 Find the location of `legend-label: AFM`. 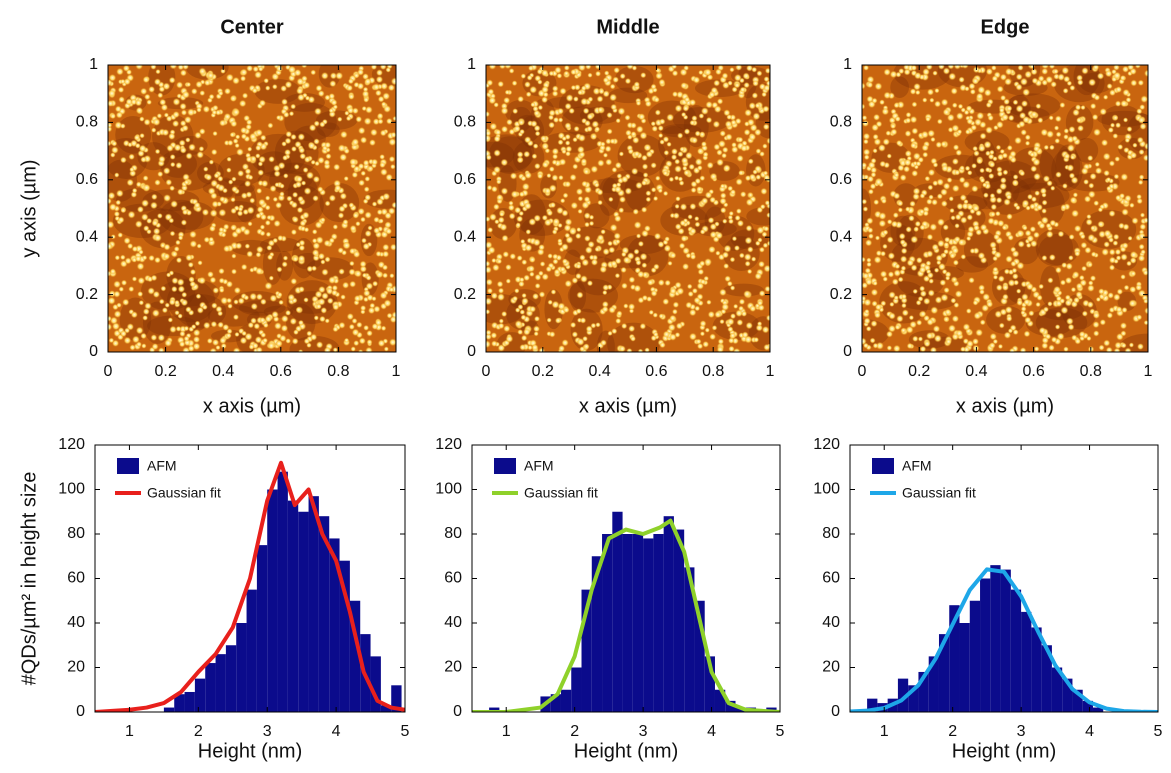

legend-label: AFM is located at coordinates (539, 466).